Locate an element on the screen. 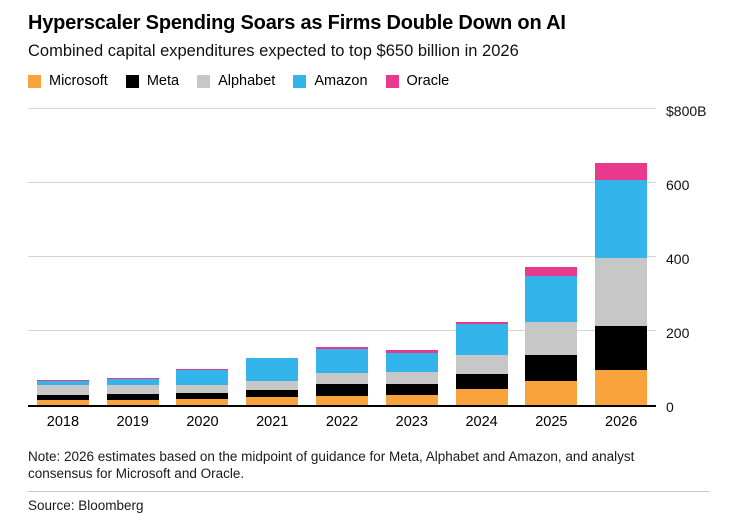  bar-segment-alphabet-2023 is located at coordinates (411, 378).